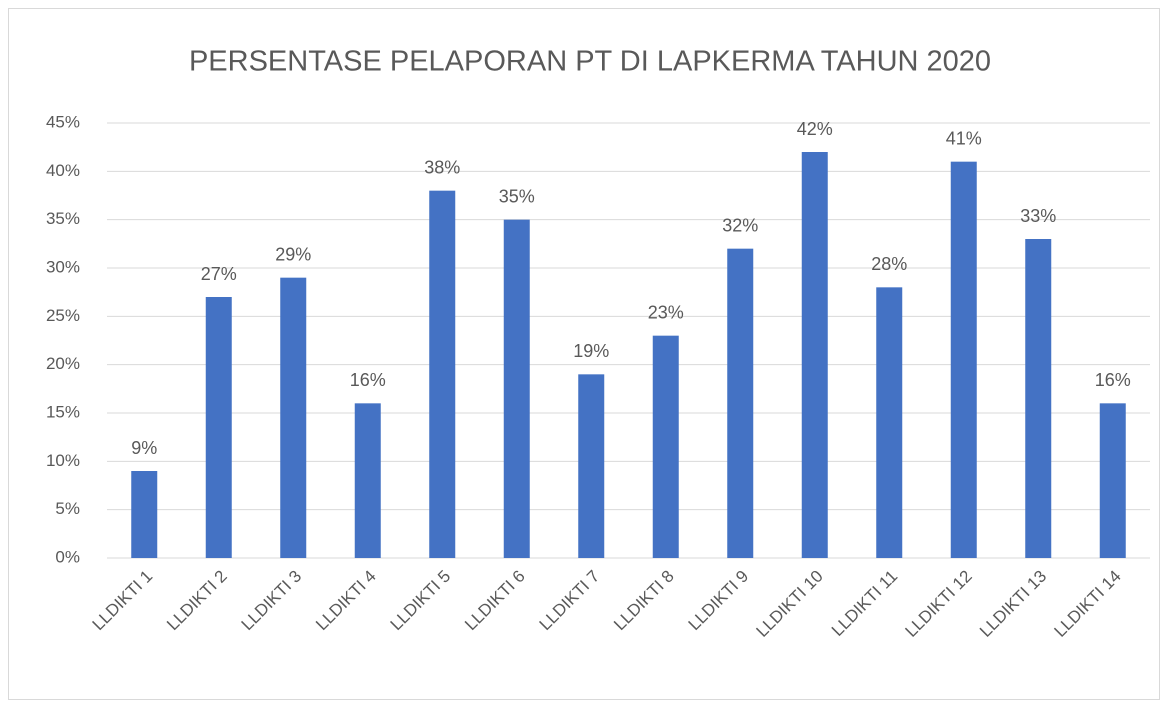  Describe the element at coordinates (740, 225) in the screenshot. I see `data-label: 32%` at that location.